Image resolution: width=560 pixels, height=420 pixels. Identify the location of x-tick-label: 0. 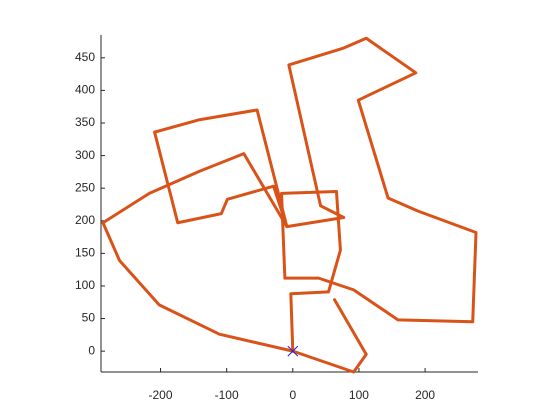
(292, 395).